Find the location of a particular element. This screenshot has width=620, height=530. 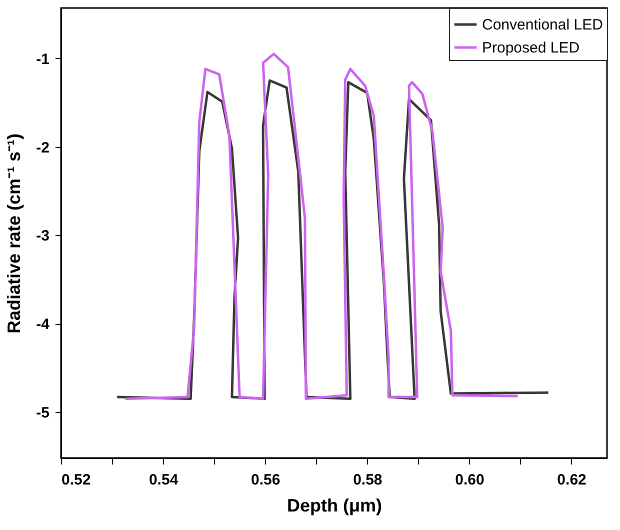

x-tick-label: 0.60 is located at coordinates (469, 480).